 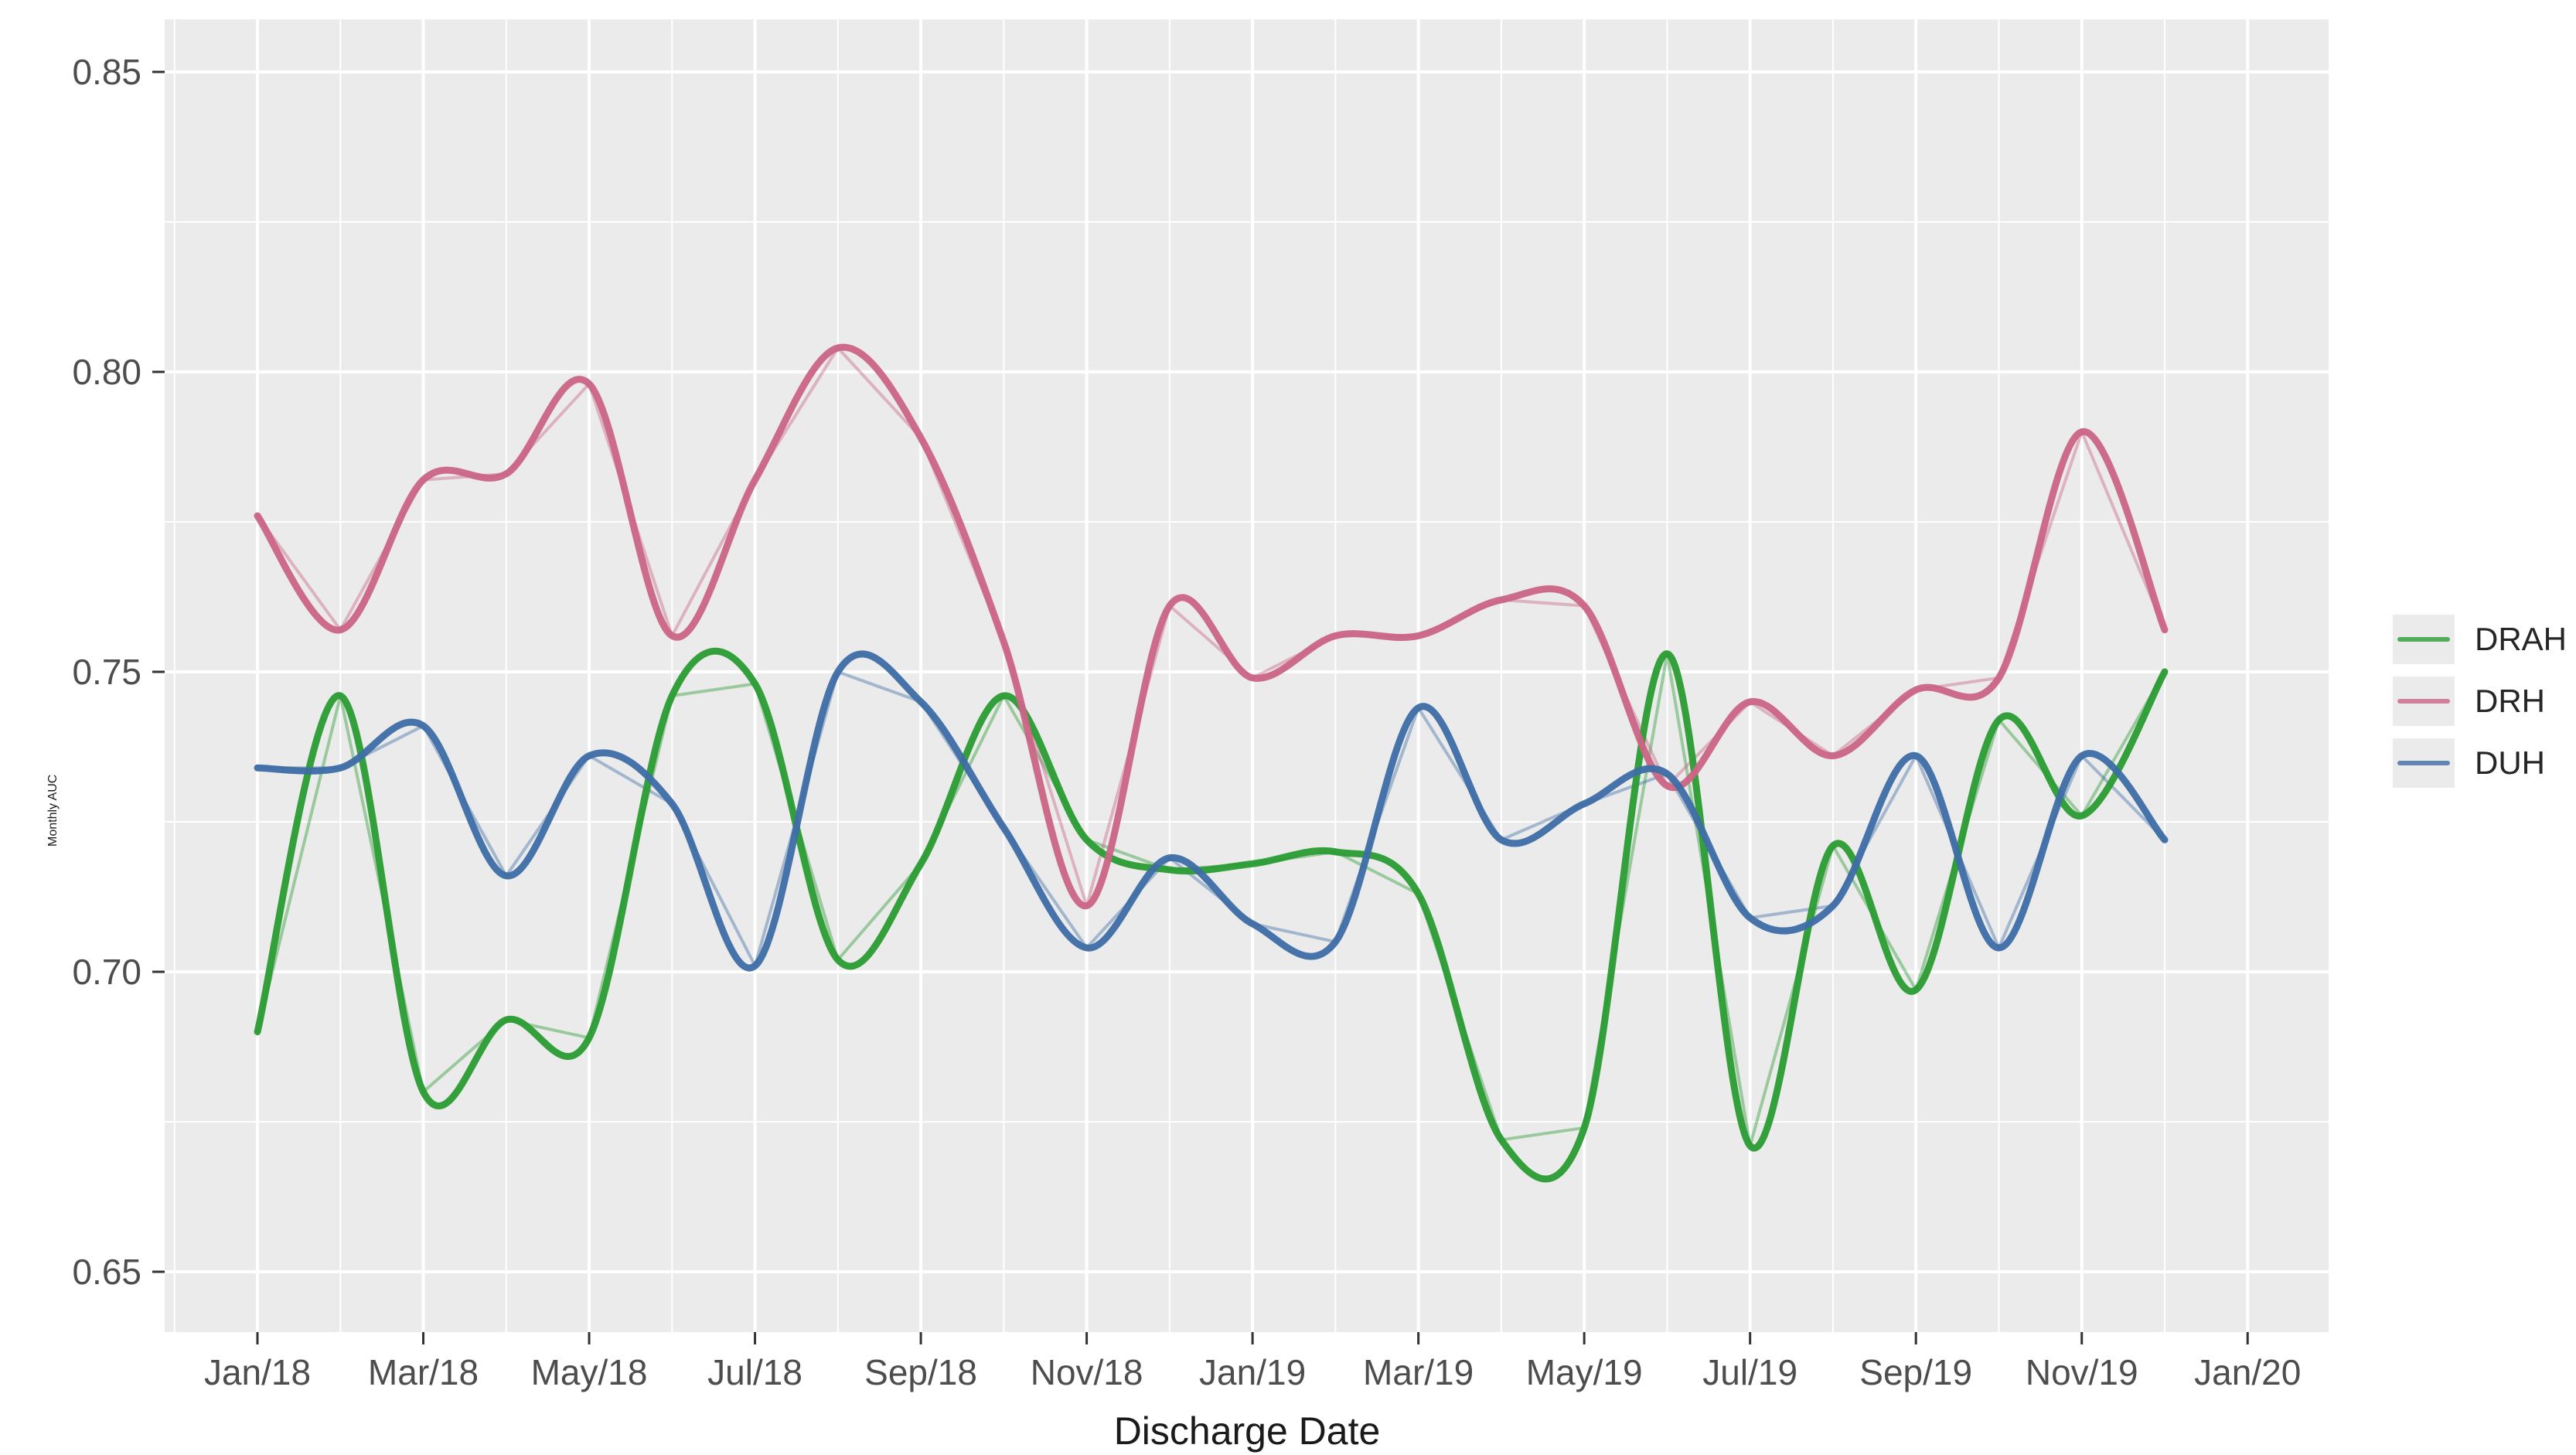 What do you see at coordinates (2510, 701) in the screenshot?
I see `legend-label-drh: DRH` at bounding box center [2510, 701].